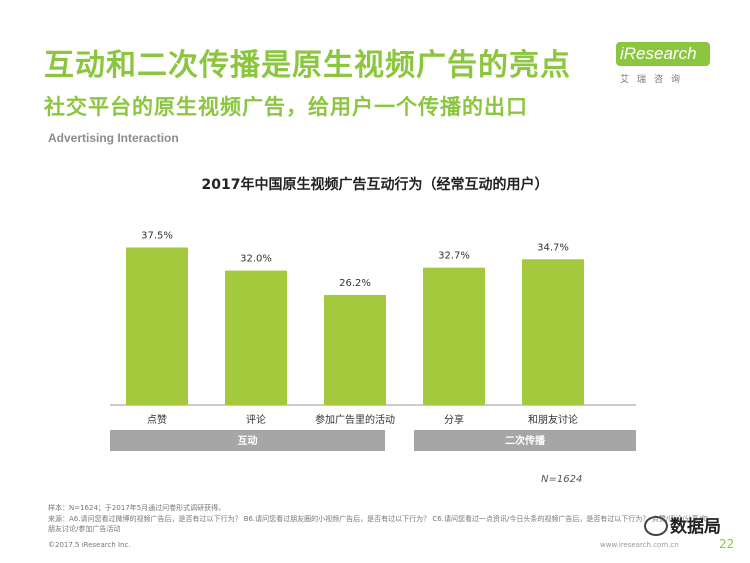  What do you see at coordinates (89, 545) in the screenshot?
I see `copyright: ©2017.5 iResearch Inc.` at bounding box center [89, 545].